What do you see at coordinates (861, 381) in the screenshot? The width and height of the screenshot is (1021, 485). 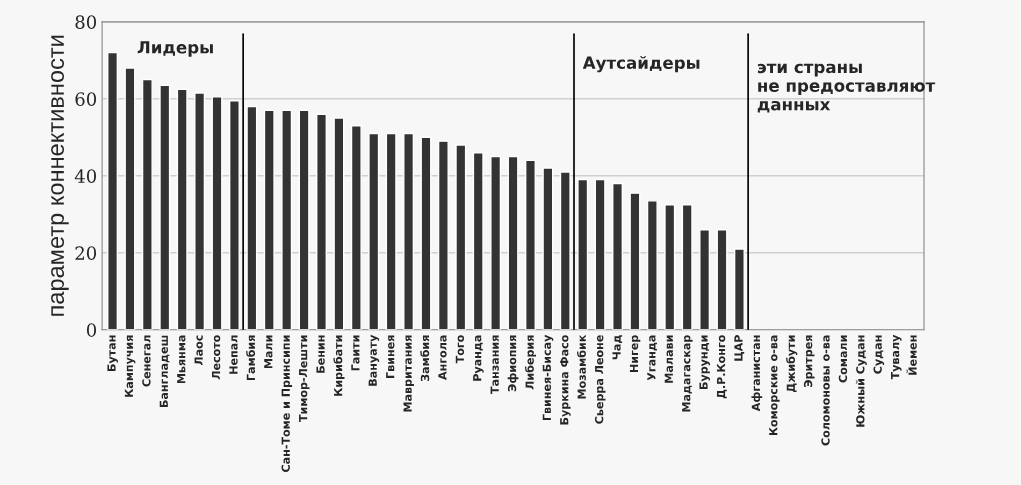 I see `x-tick-label: Южный Судан` at bounding box center [861, 381].